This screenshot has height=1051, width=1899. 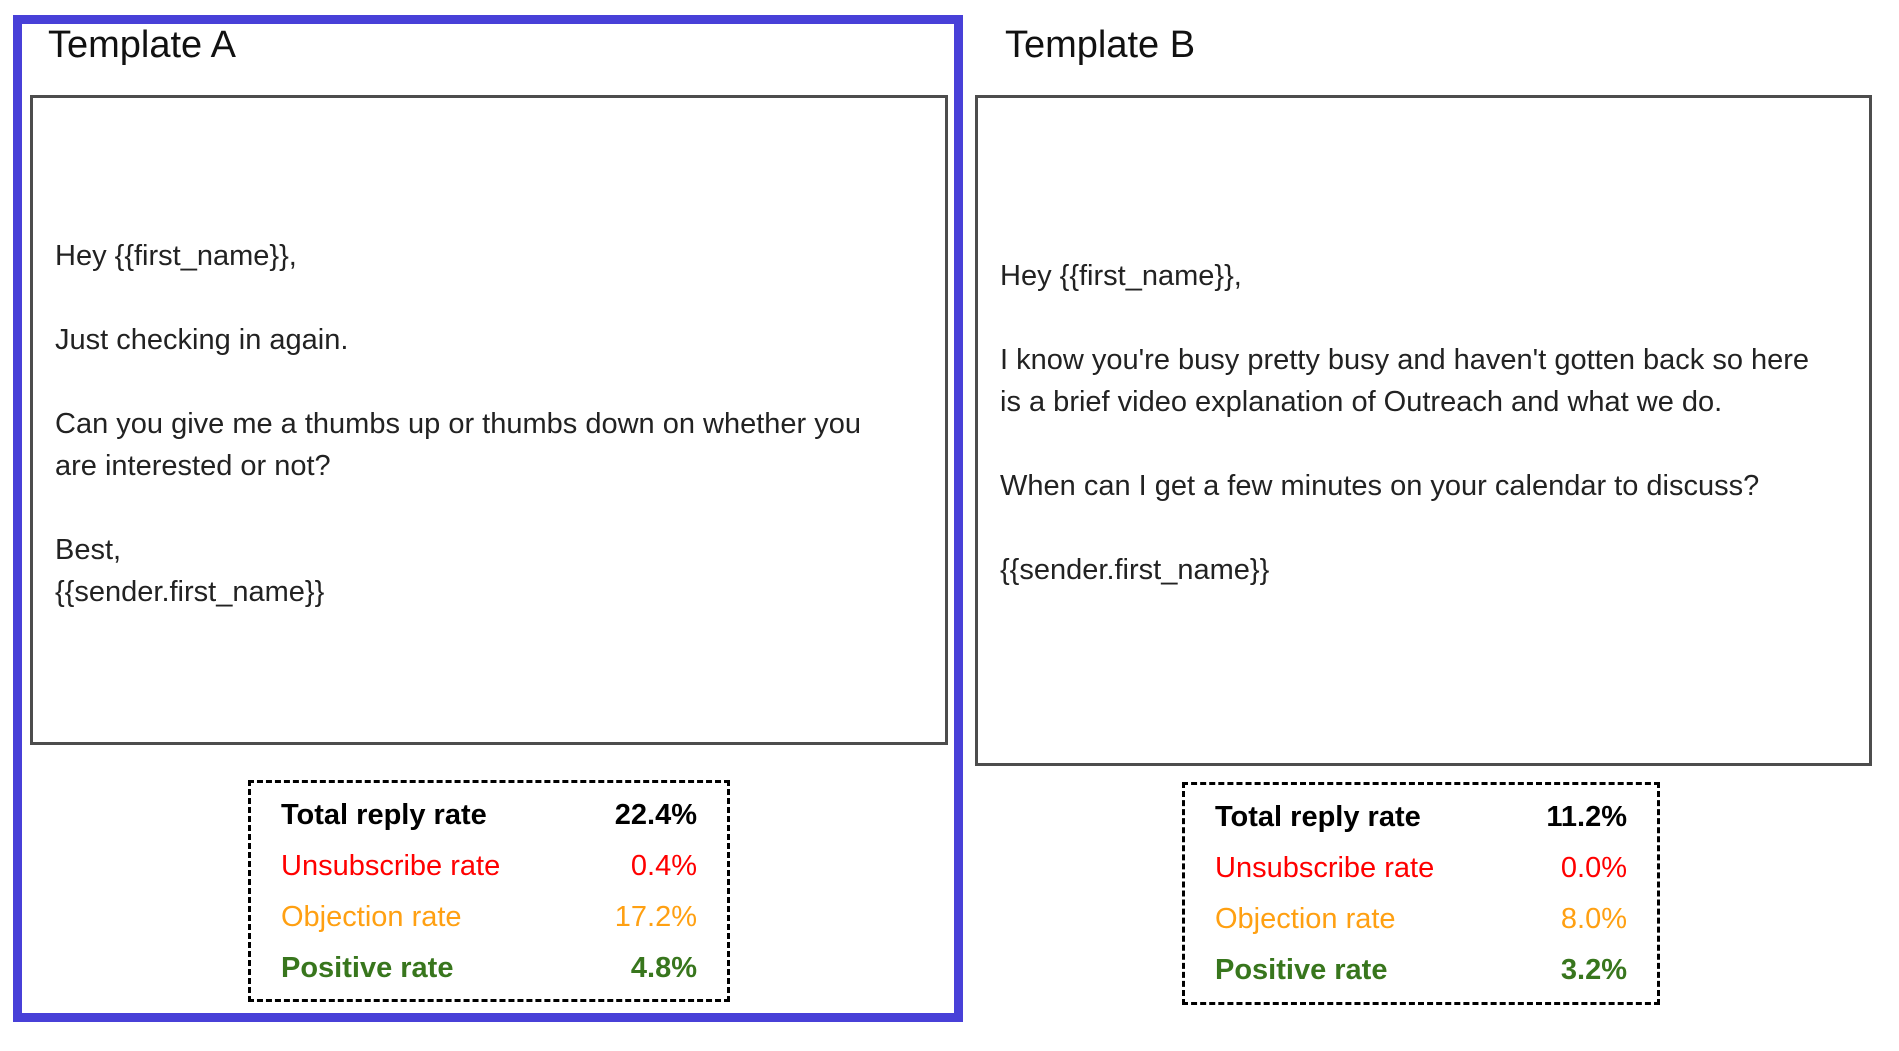 What do you see at coordinates (489, 917) in the screenshot?
I see `stat-row-objection-rate: Objection rate 17.2%` at bounding box center [489, 917].